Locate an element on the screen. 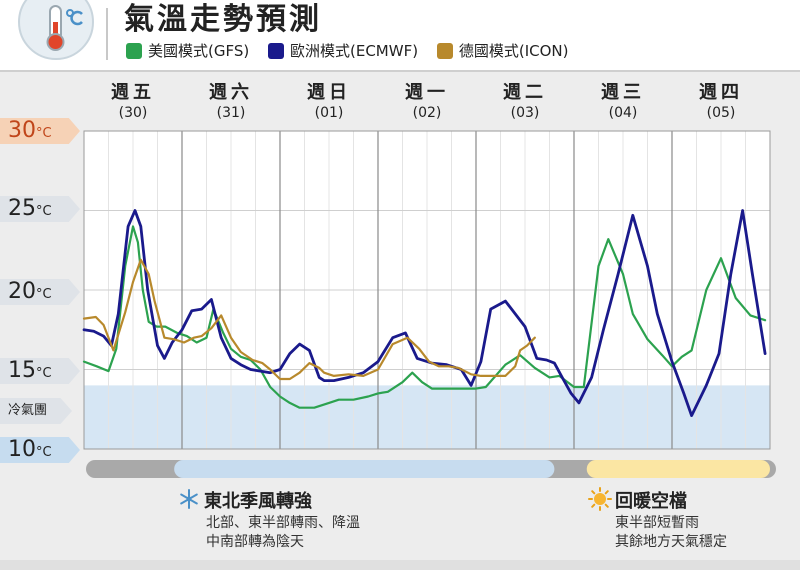 The height and width of the screenshot is (570, 800). day-header-thu: 週四 (05) is located at coordinates (721, 102).